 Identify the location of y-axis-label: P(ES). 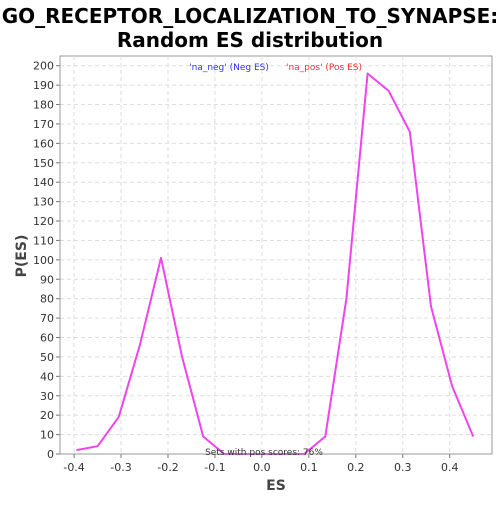
(22, 256).